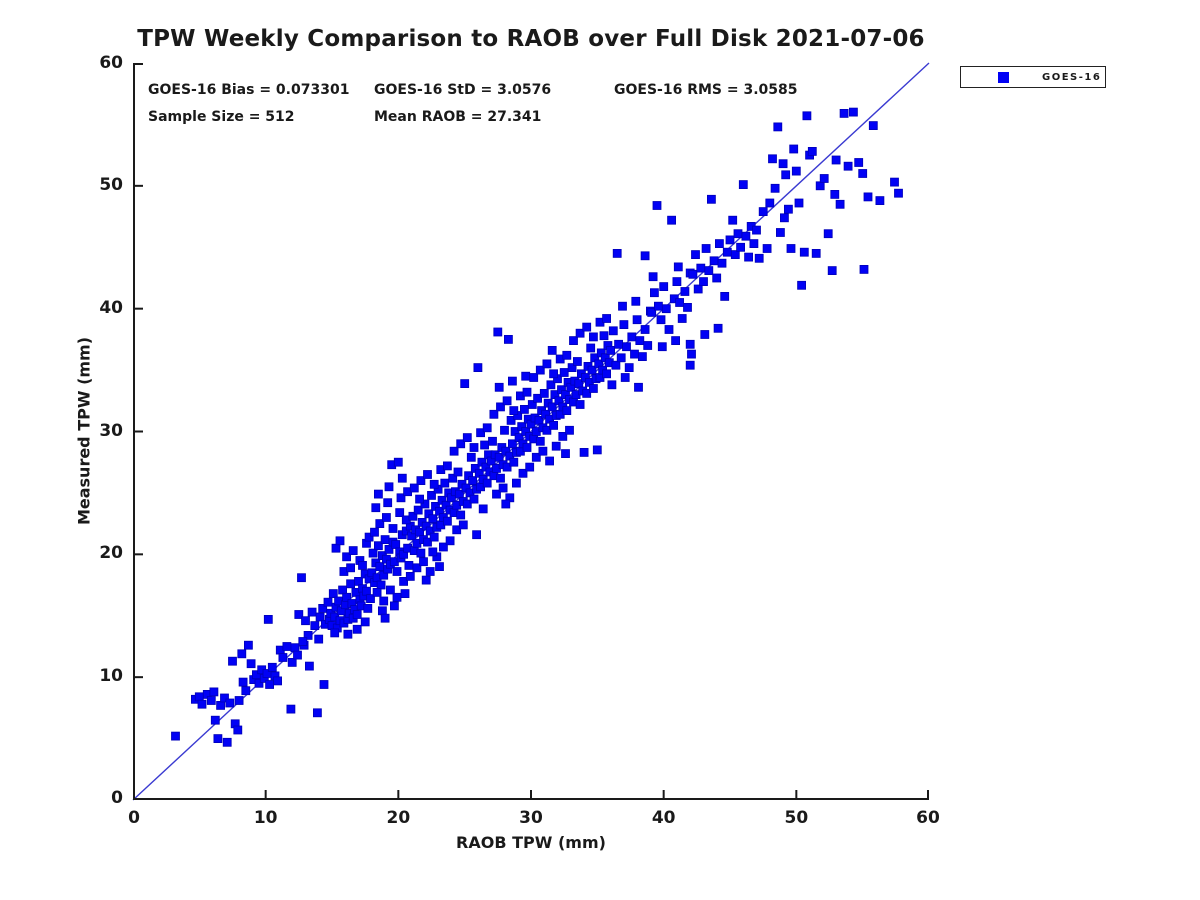 This screenshot has height=900, width=1200. Describe the element at coordinates (531, 842) in the screenshot. I see `x-axis-label: RAOB TPW (mm)` at that location.